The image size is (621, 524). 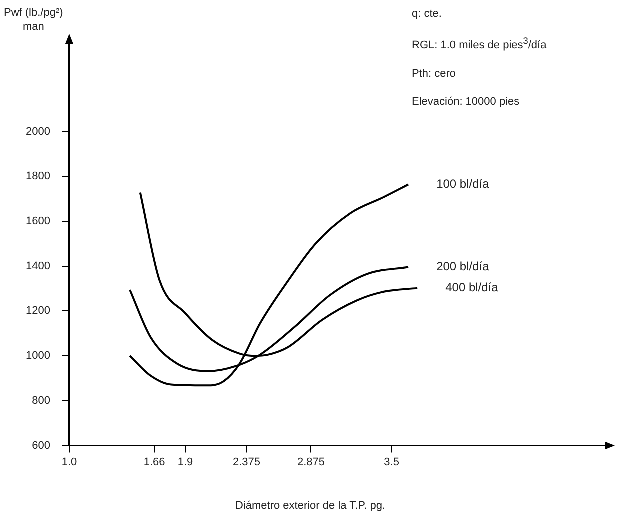 I want to click on y-tick-label: 2000, so click(x=38, y=132).